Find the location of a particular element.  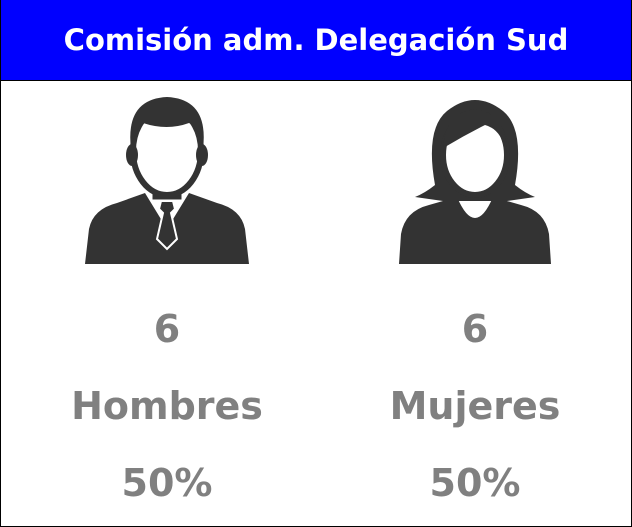

men-percent: 50% is located at coordinates (167, 483).